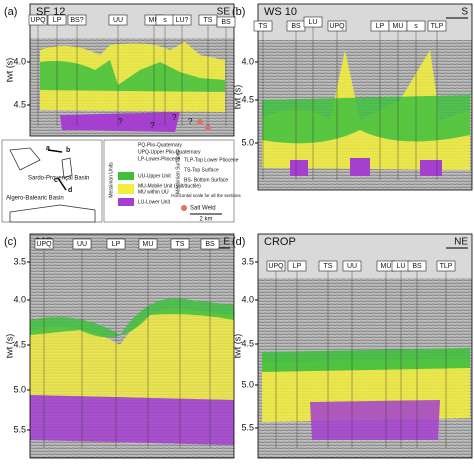  Describe the element at coordinates (238, 242) in the screenshot. I see `panel-label: (d)` at that location.